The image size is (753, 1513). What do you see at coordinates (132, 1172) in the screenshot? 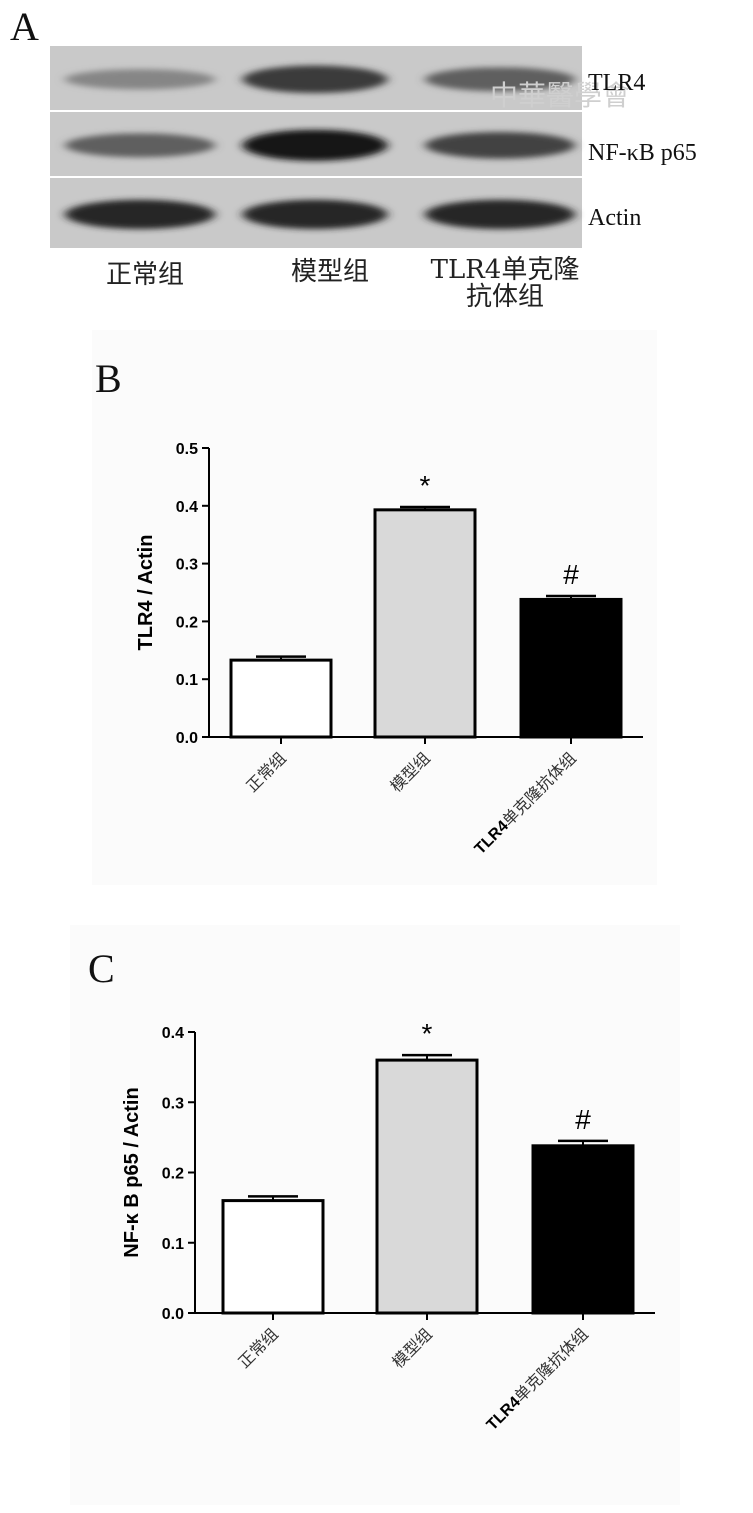
I see `chart-c-y-axis-label: NF-κ B p65 / Actin` at bounding box center [132, 1172].